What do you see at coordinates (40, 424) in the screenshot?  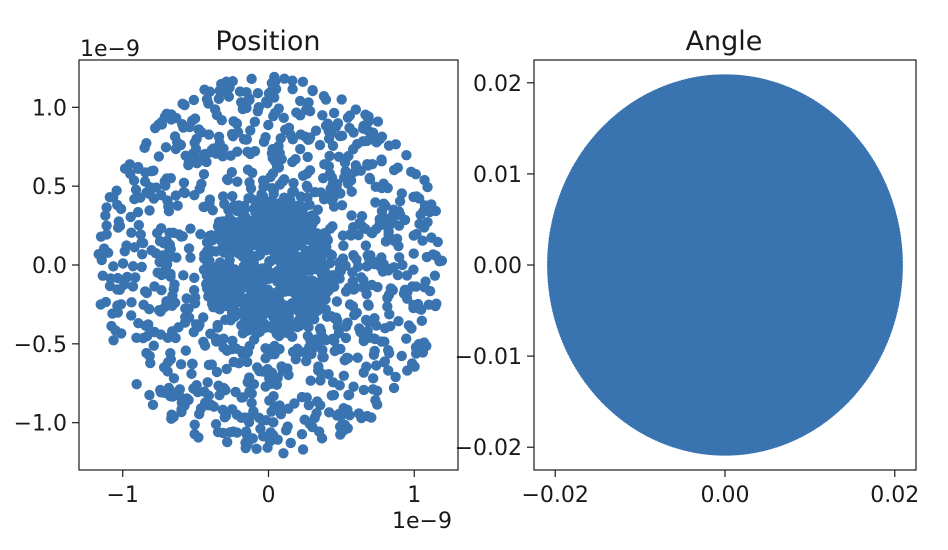 I see `position-y-tick-label: −1.0` at bounding box center [40, 424].